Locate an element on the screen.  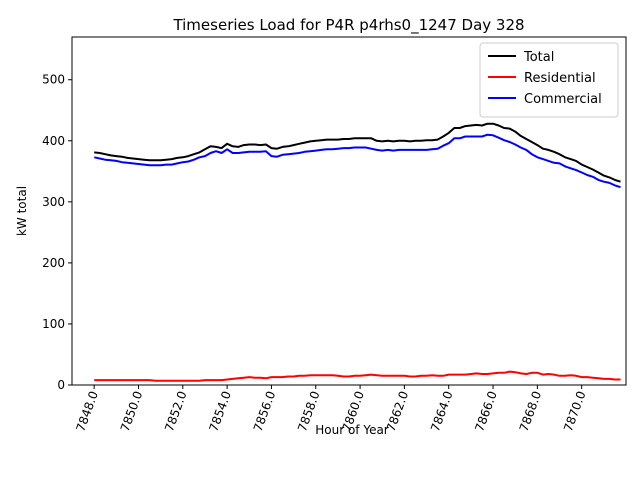
legend: Total Residential Commercial is located at coordinates (549, 80).